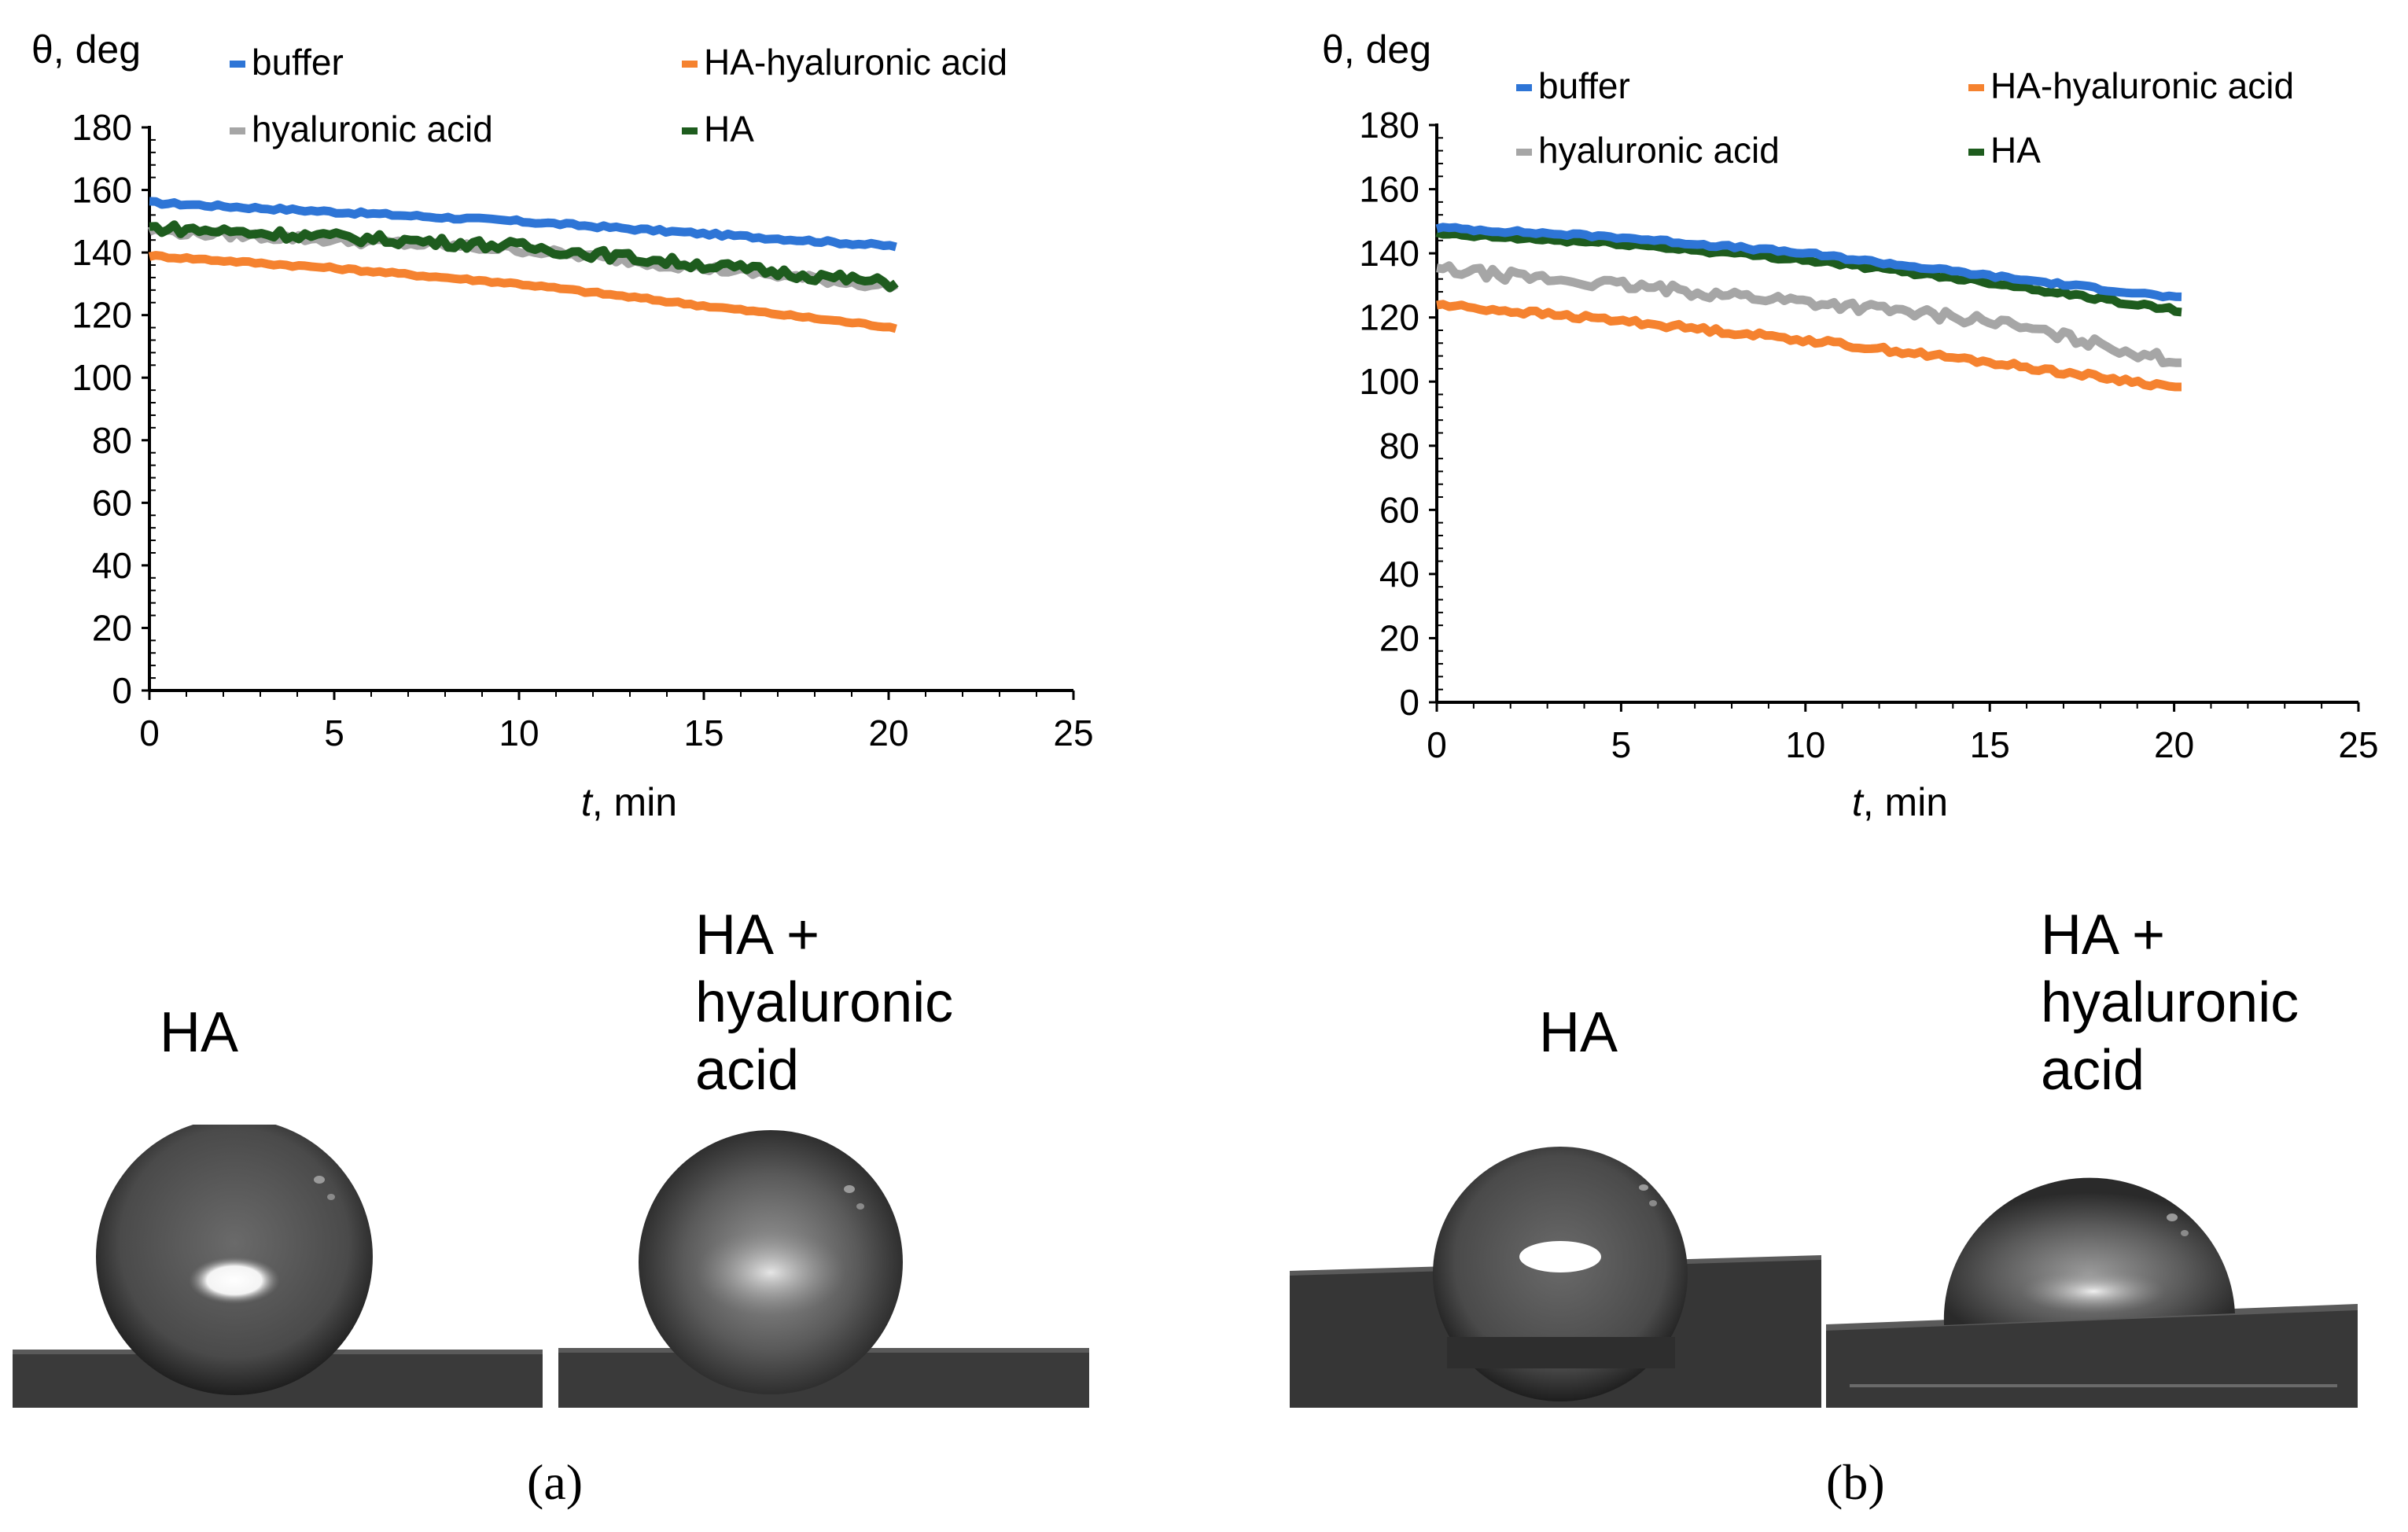 Image resolution: width=2408 pixels, height=1532 pixels. Describe the element at coordinates (278, 1267) in the screenshot. I see `droplet-photo-ha-a` at that location.